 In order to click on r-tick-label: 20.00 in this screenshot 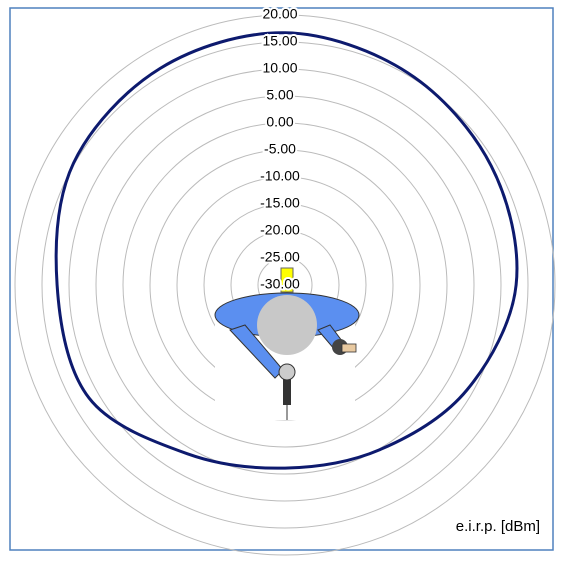, I will do `click(279, 14)`.